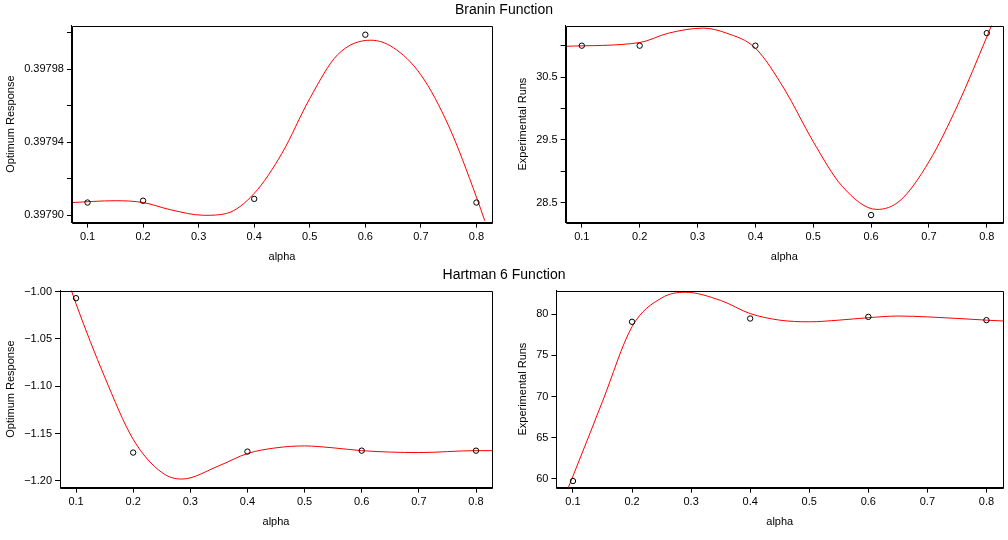 This screenshot has height=540, width=1008. What do you see at coordinates (542, 313) in the screenshot?
I see `y-tick-label: 80` at bounding box center [542, 313].